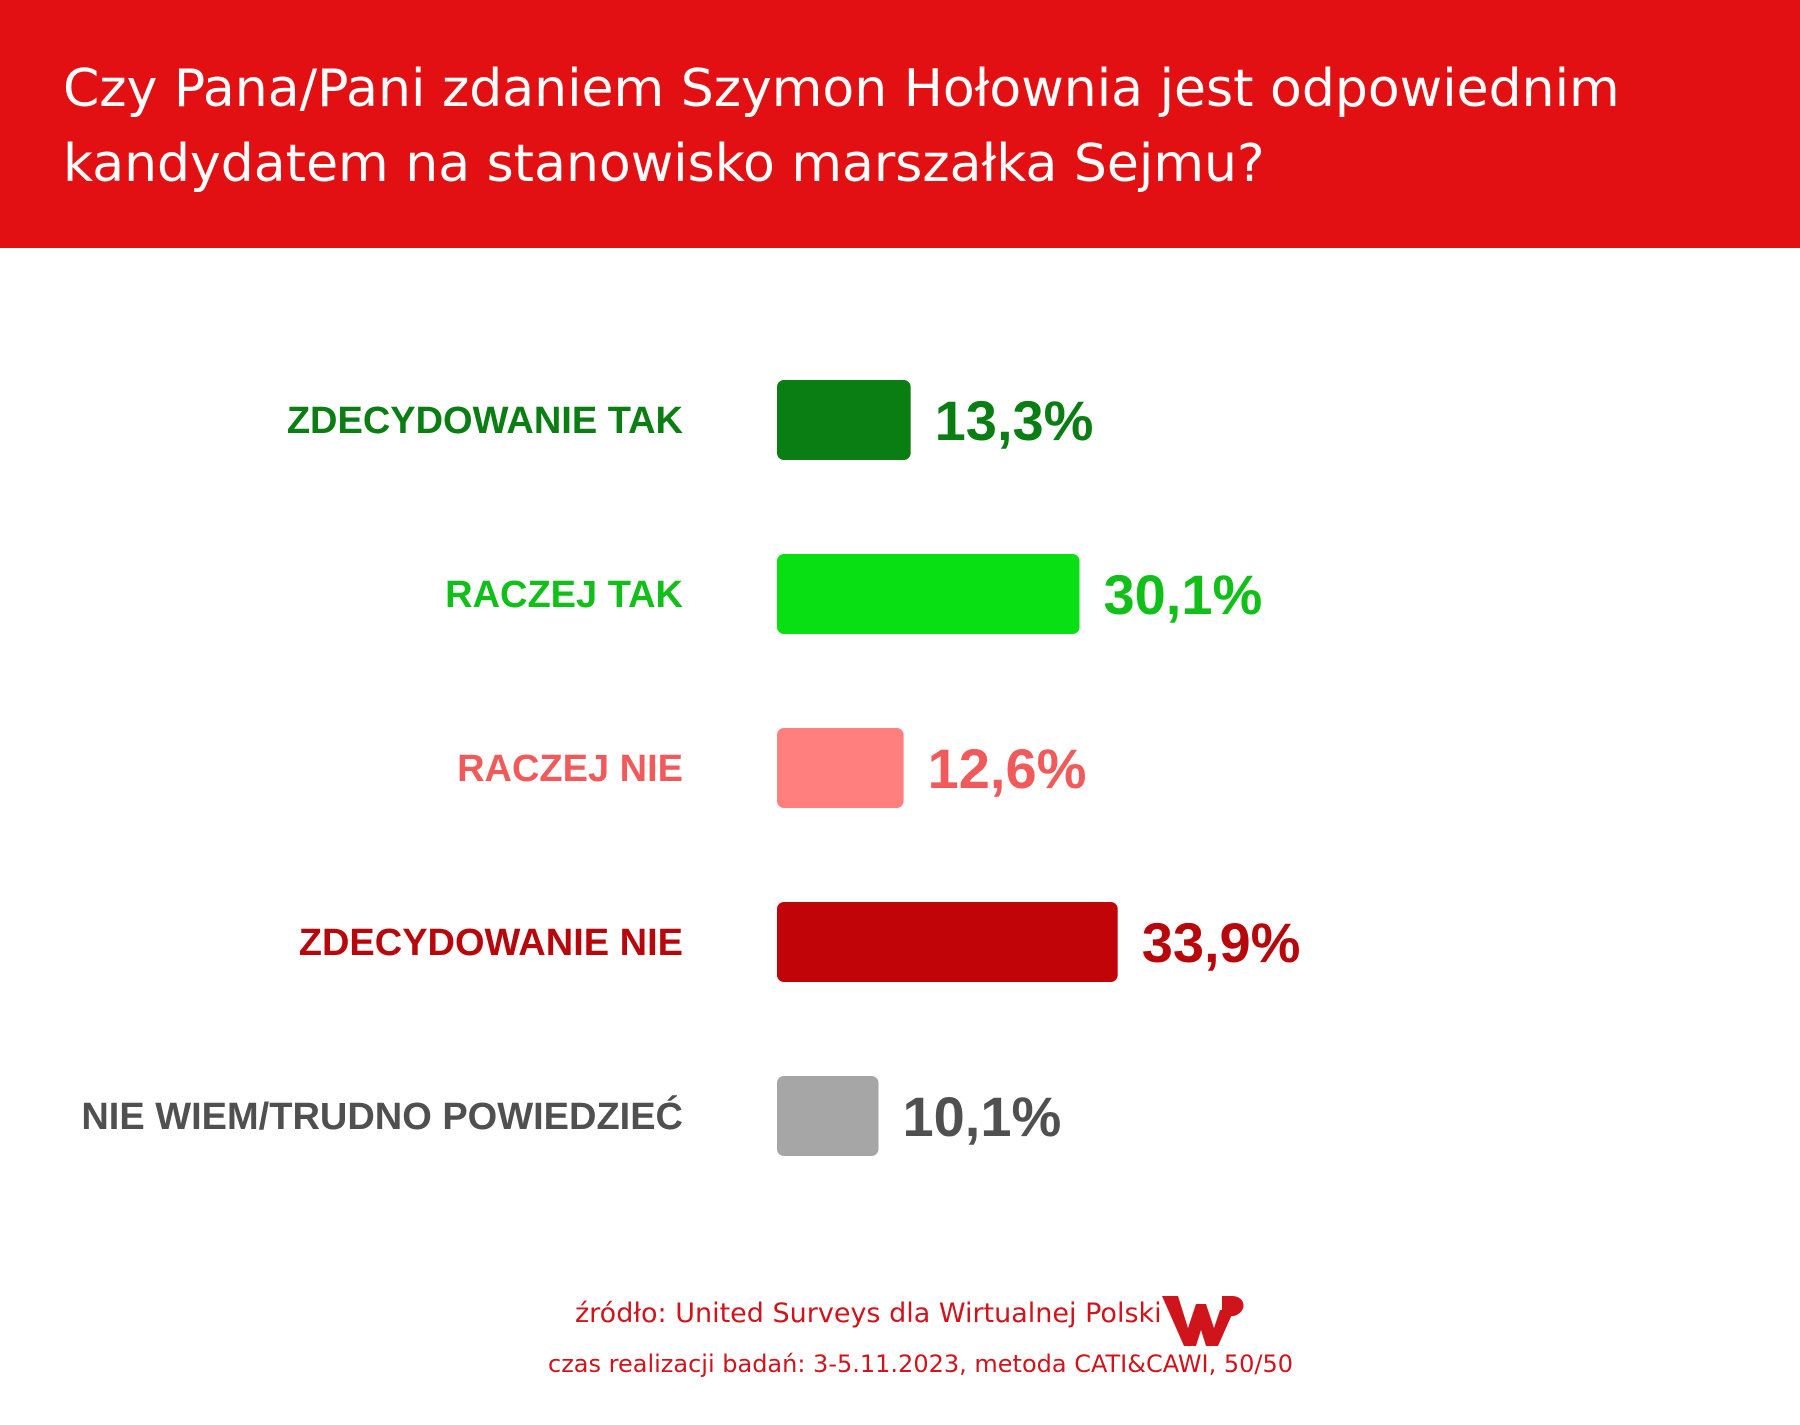 The height and width of the screenshot is (1425, 1800). Describe the element at coordinates (1183, 594) in the screenshot. I see `value-label: 30,1%` at that location.